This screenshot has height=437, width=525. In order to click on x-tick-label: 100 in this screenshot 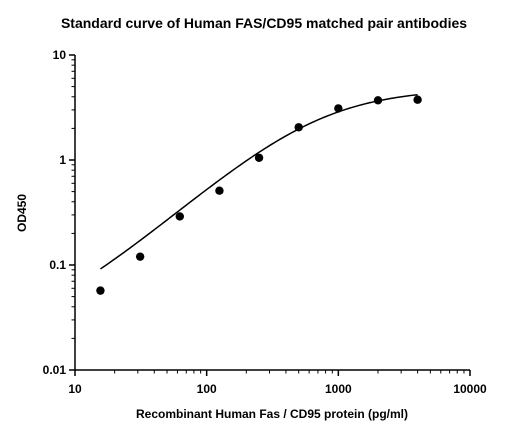, I will do `click(207, 389)`.